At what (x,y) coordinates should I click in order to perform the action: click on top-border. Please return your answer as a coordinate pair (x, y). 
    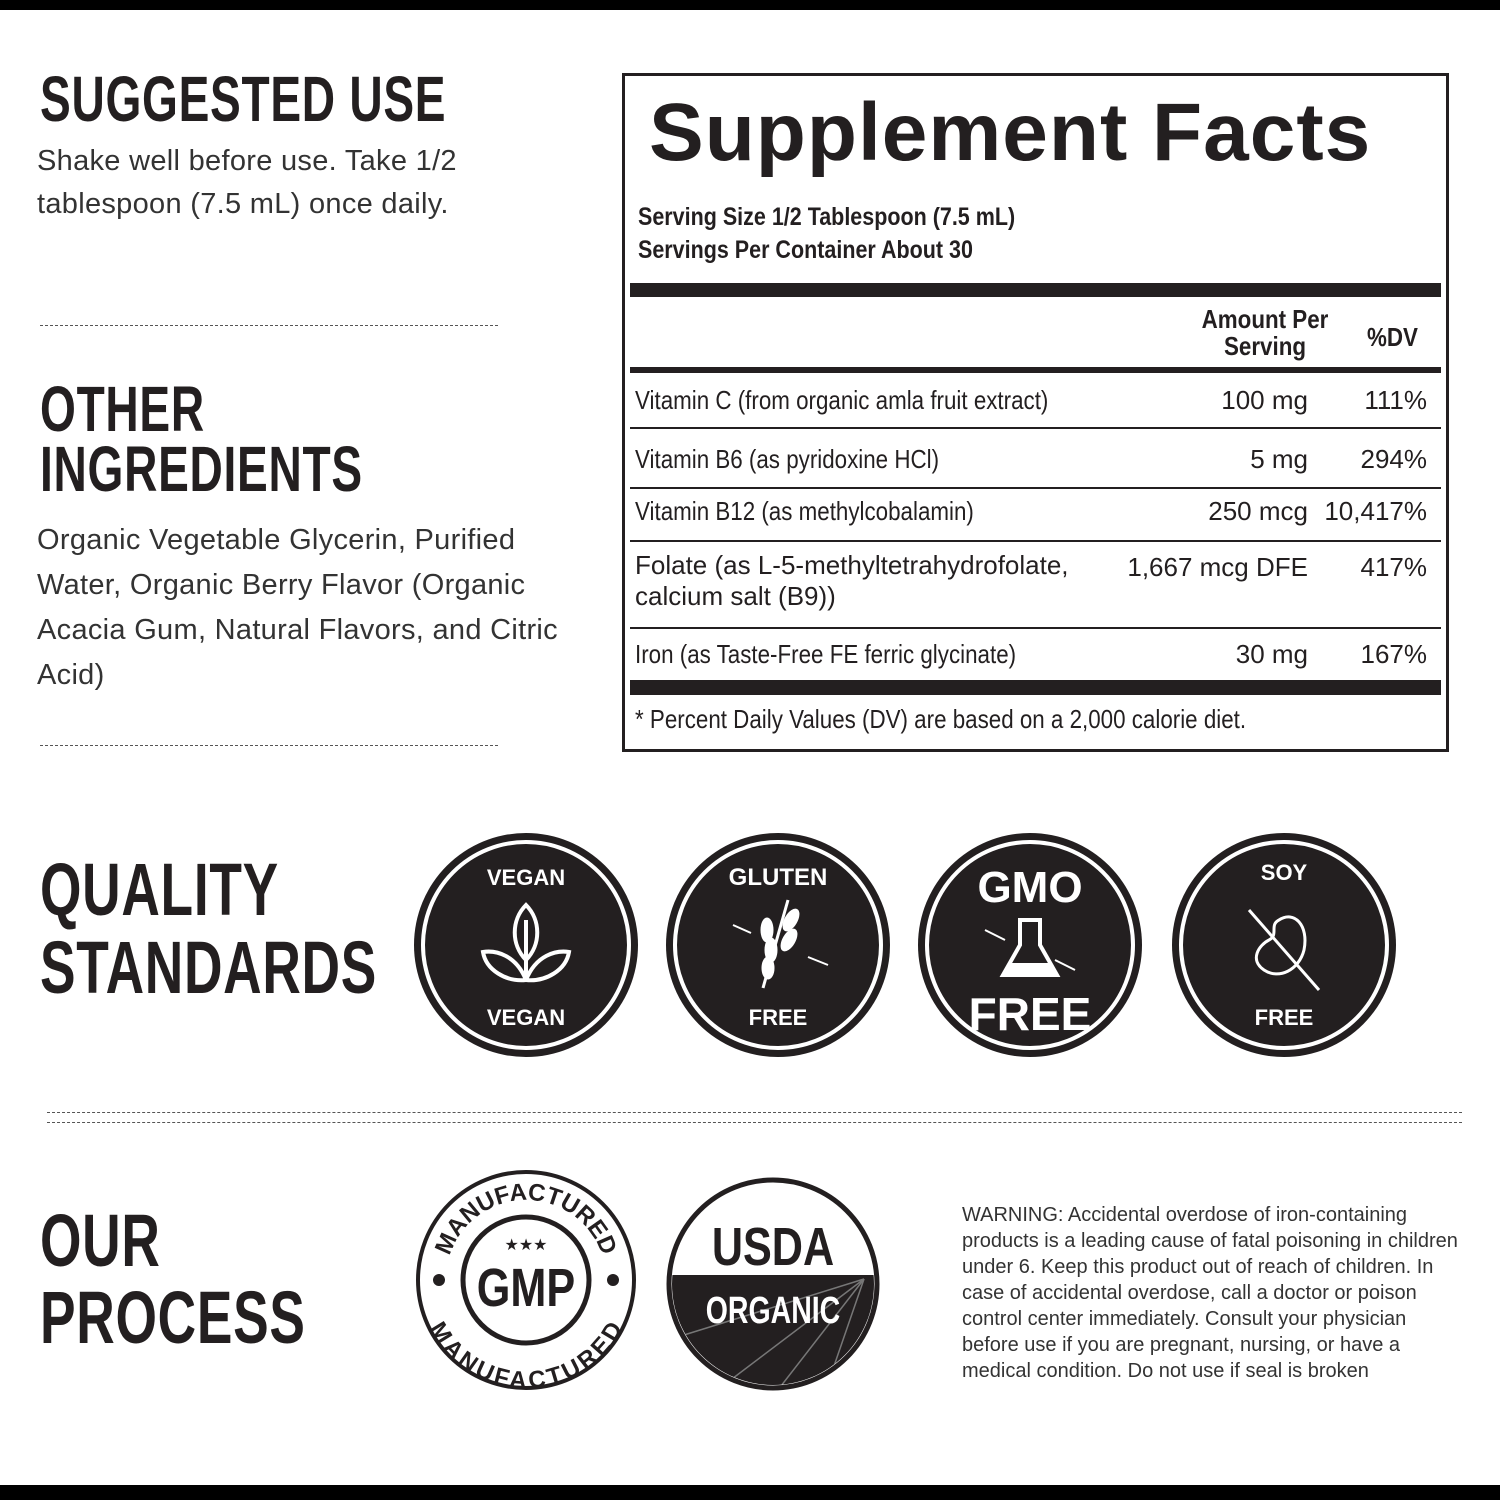
    Looking at the image, I should click on (750, 5).